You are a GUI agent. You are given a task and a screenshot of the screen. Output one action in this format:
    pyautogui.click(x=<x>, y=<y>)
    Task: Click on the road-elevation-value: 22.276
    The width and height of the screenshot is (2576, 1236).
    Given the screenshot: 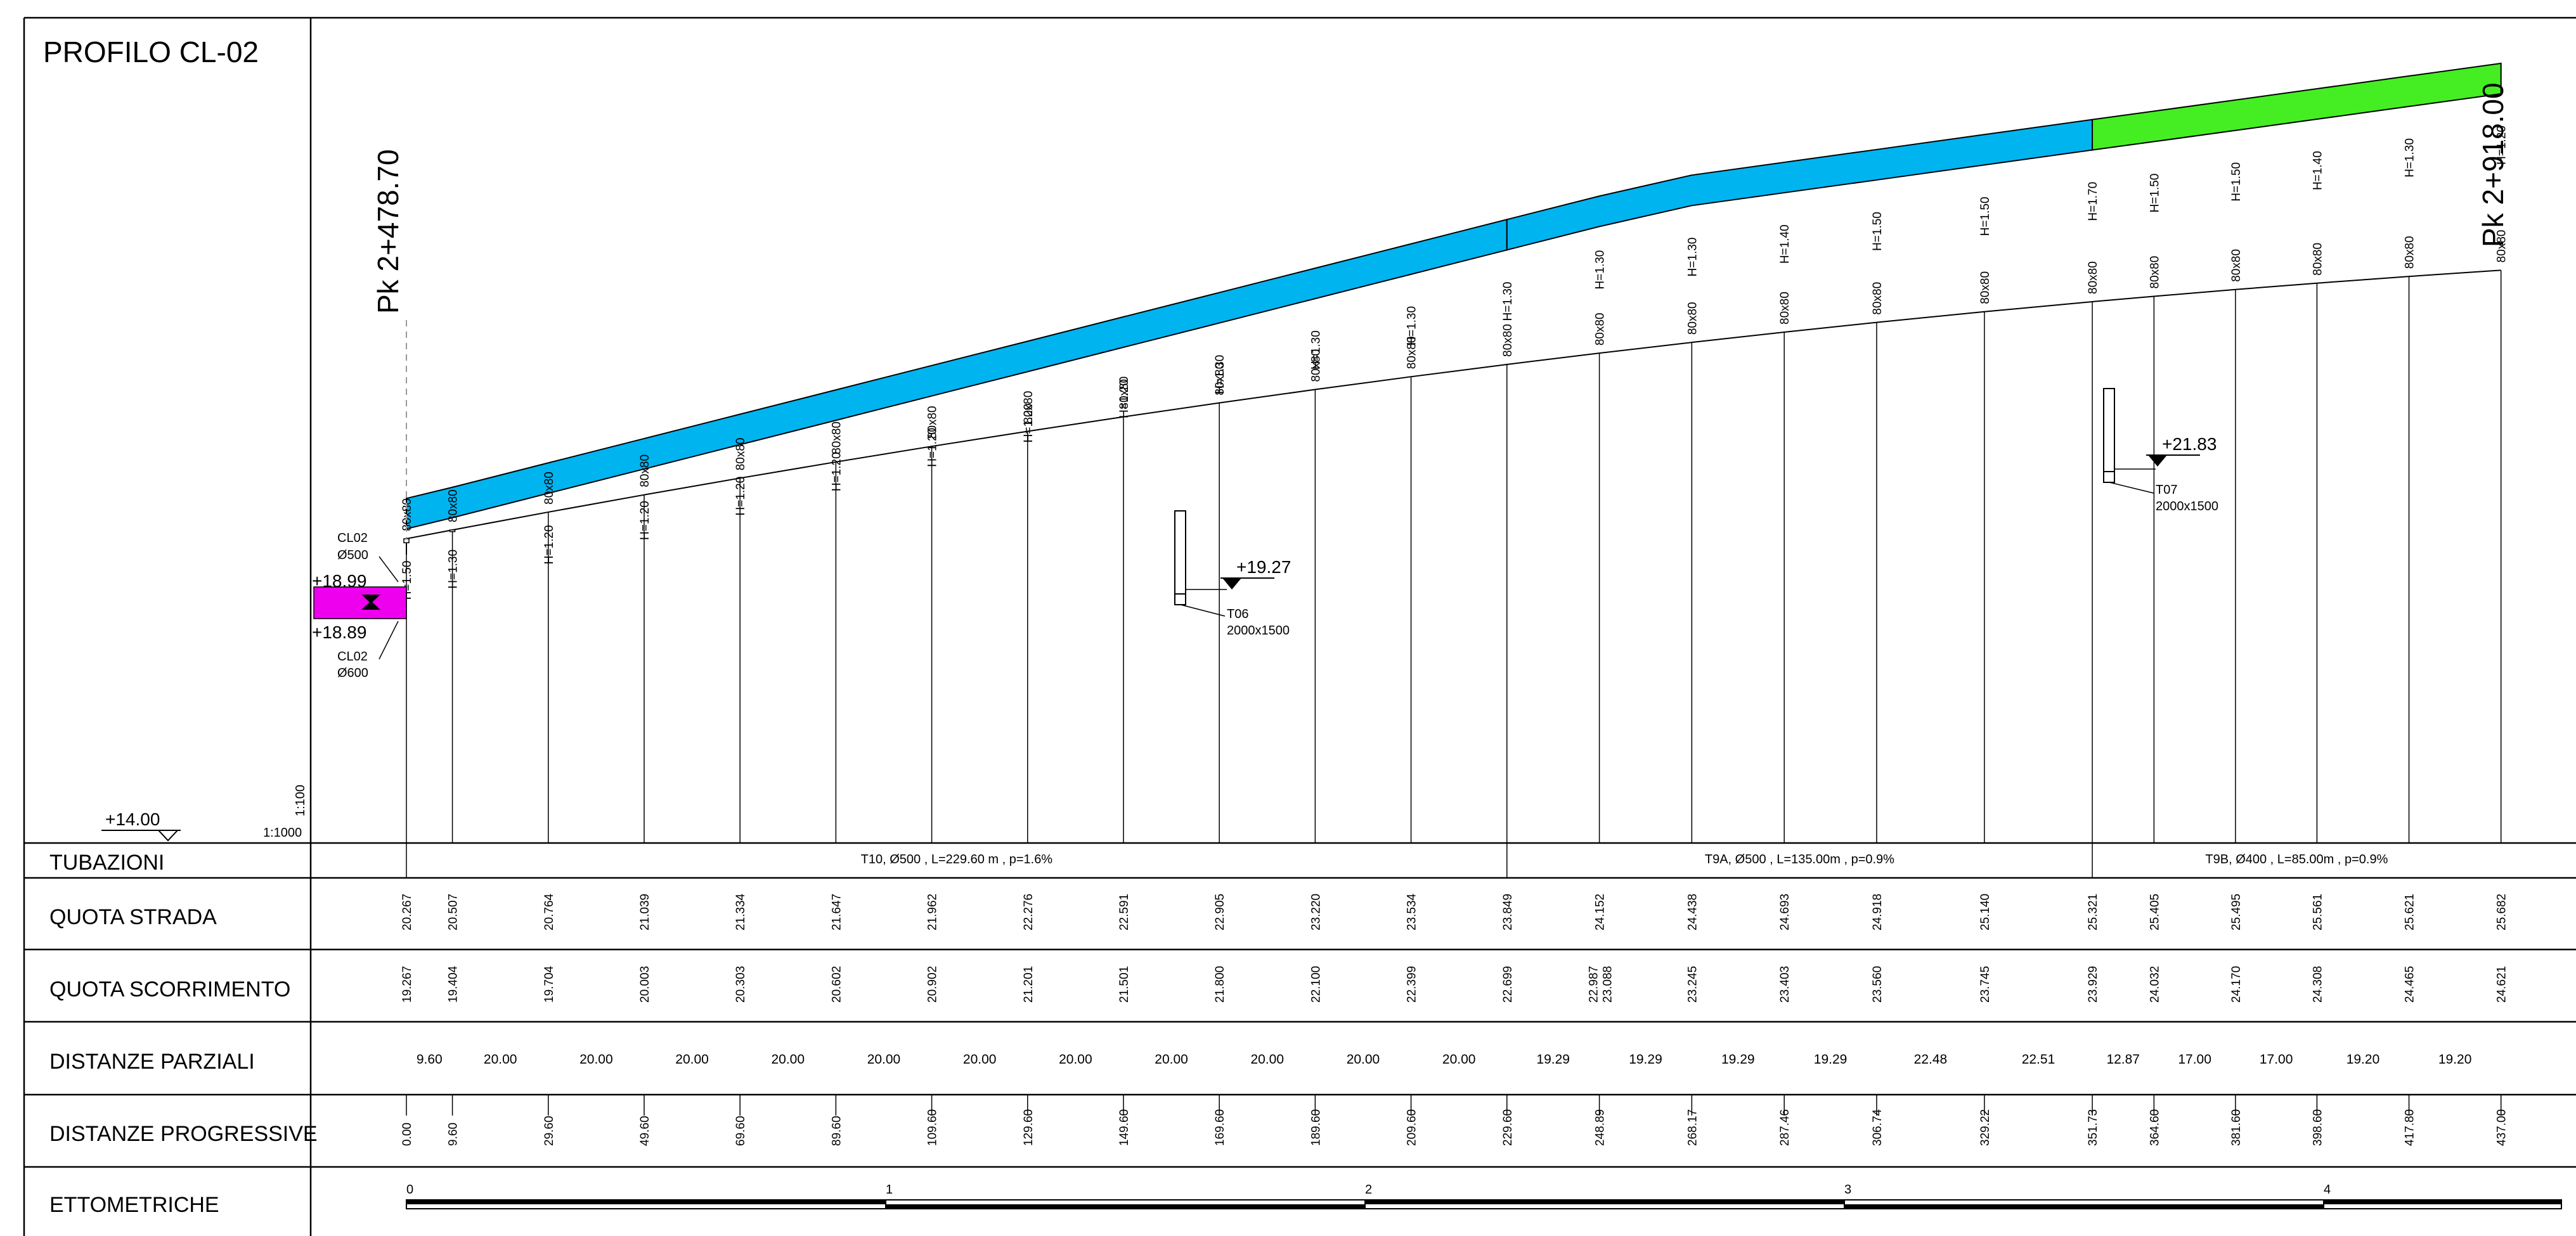 What is the action you would take?
    pyautogui.click(x=1028, y=912)
    